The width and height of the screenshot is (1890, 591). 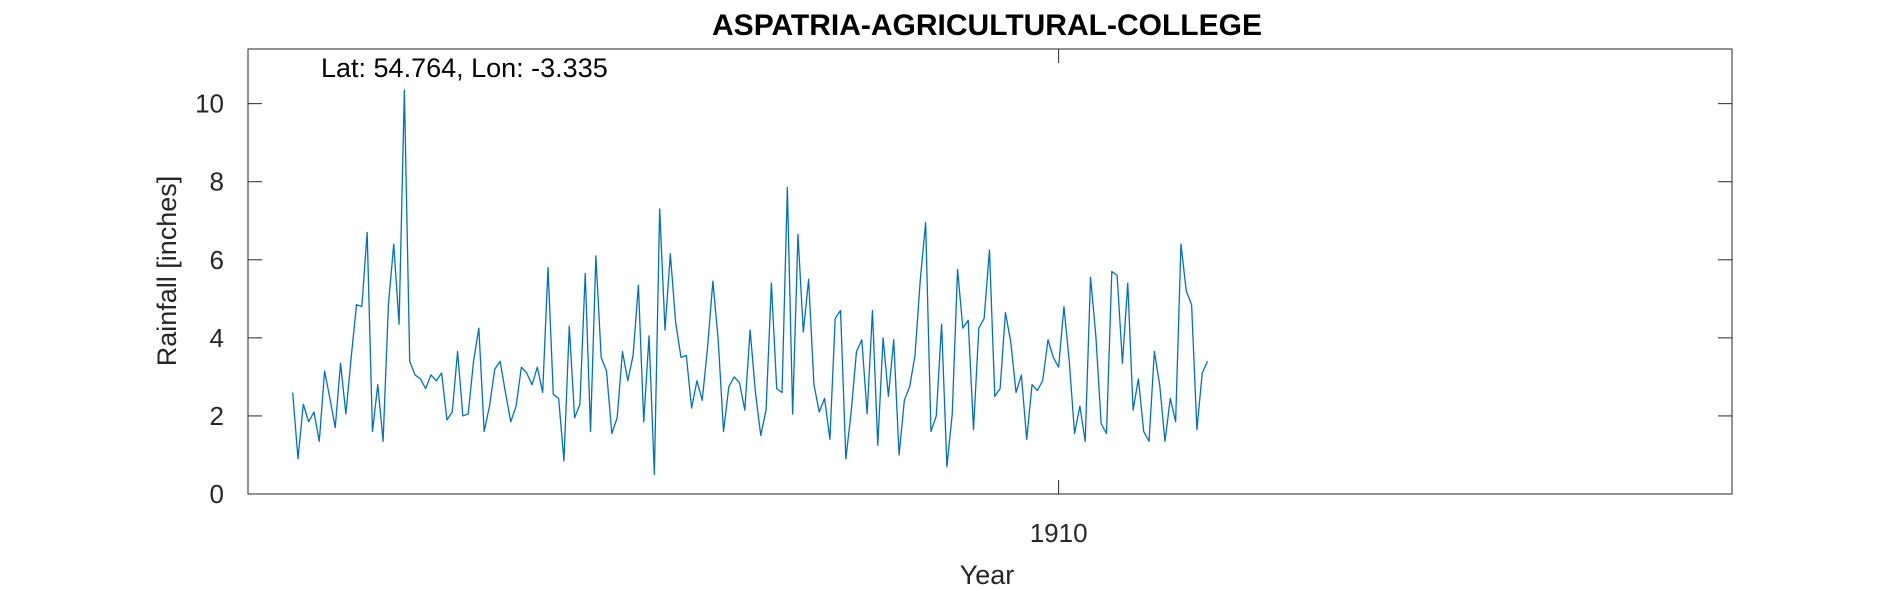 What do you see at coordinates (209, 104) in the screenshot?
I see `y-tick-label: 10` at bounding box center [209, 104].